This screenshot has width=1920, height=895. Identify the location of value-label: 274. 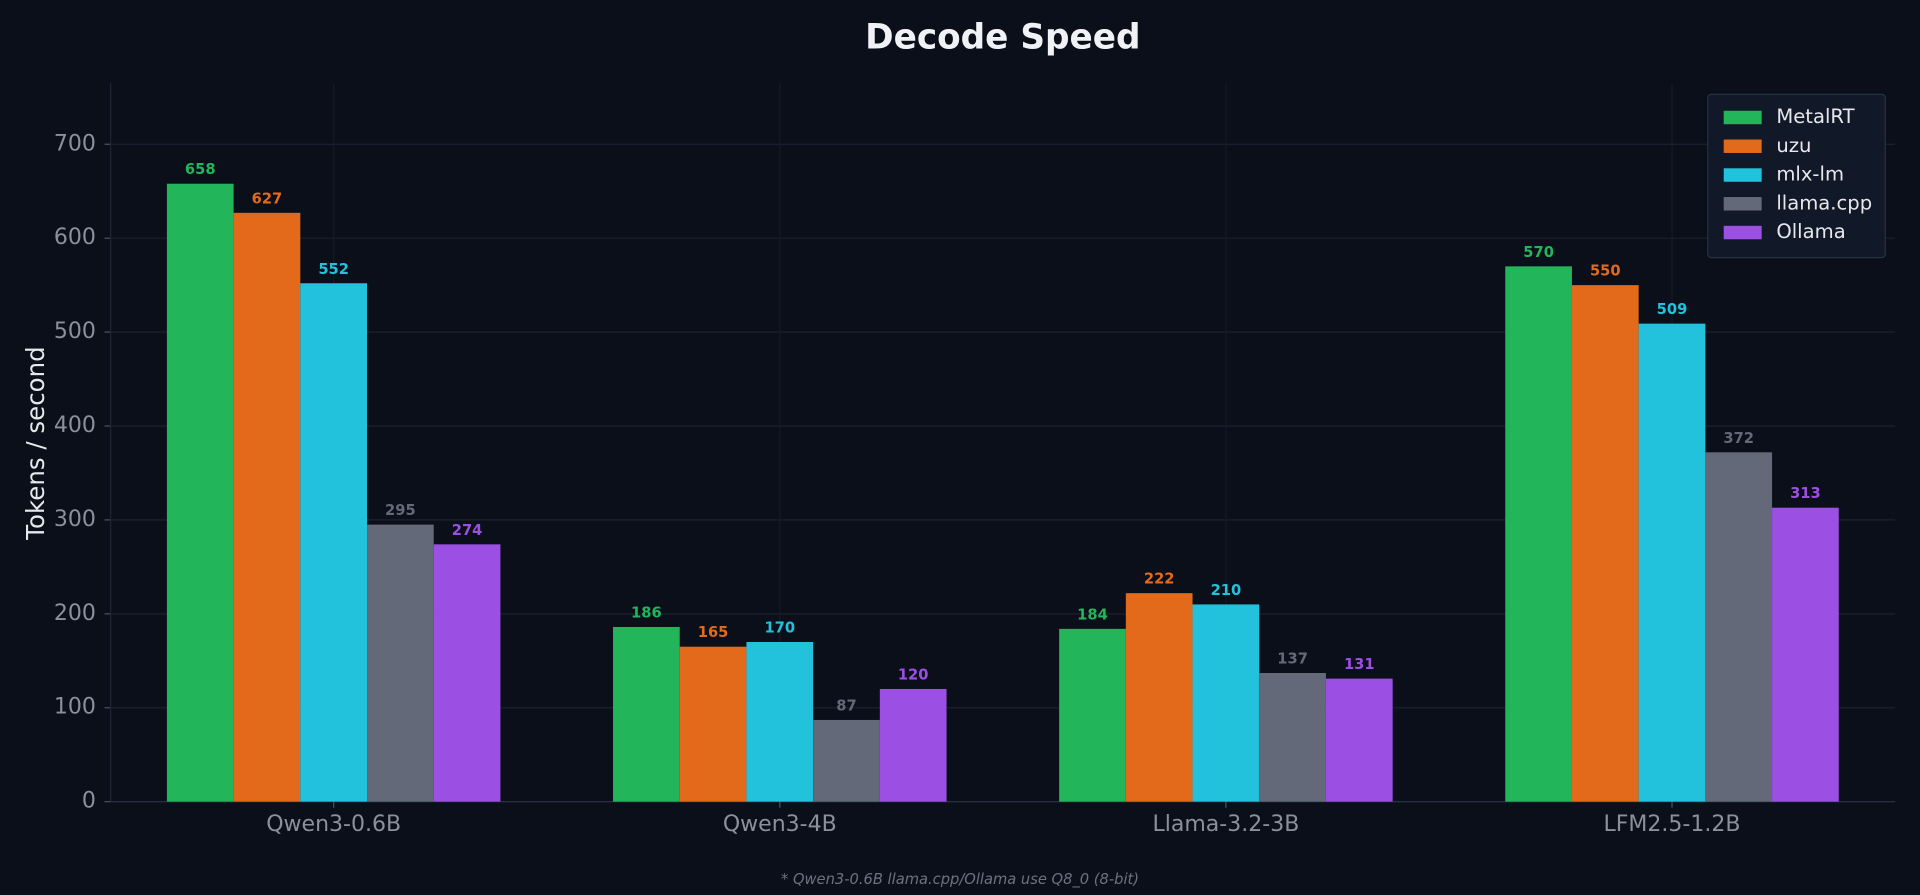
(467, 530).